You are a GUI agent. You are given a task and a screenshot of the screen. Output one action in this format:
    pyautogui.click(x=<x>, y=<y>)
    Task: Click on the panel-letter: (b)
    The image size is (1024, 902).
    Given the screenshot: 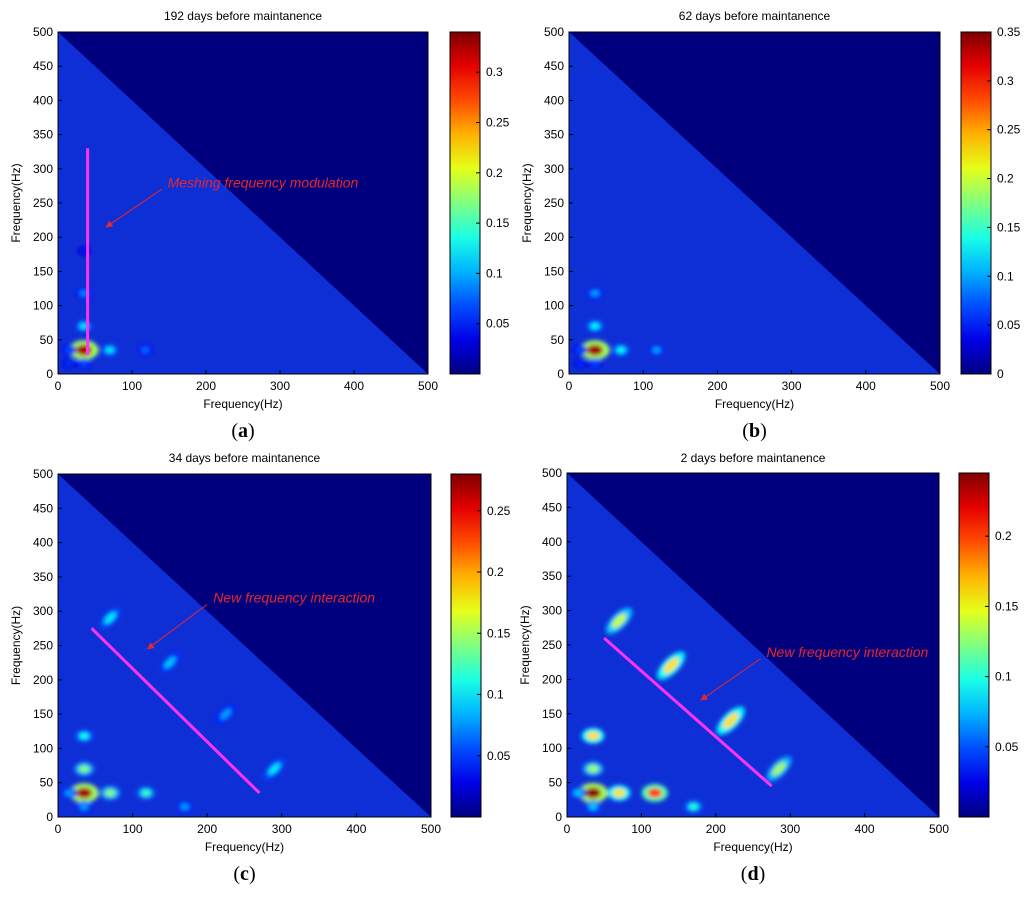 What is the action you would take?
    pyautogui.click(x=754, y=431)
    